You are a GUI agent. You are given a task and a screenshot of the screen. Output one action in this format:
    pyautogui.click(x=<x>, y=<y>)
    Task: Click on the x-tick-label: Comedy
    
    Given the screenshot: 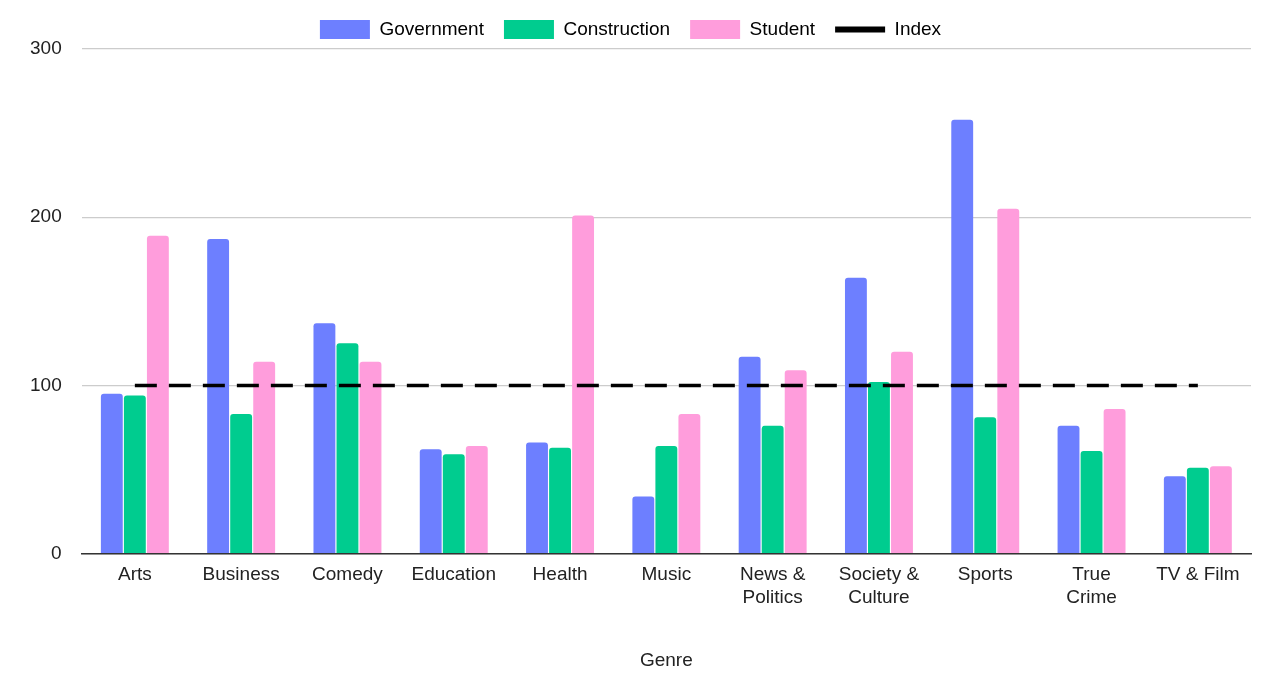 What is the action you would take?
    pyautogui.click(x=348, y=574)
    